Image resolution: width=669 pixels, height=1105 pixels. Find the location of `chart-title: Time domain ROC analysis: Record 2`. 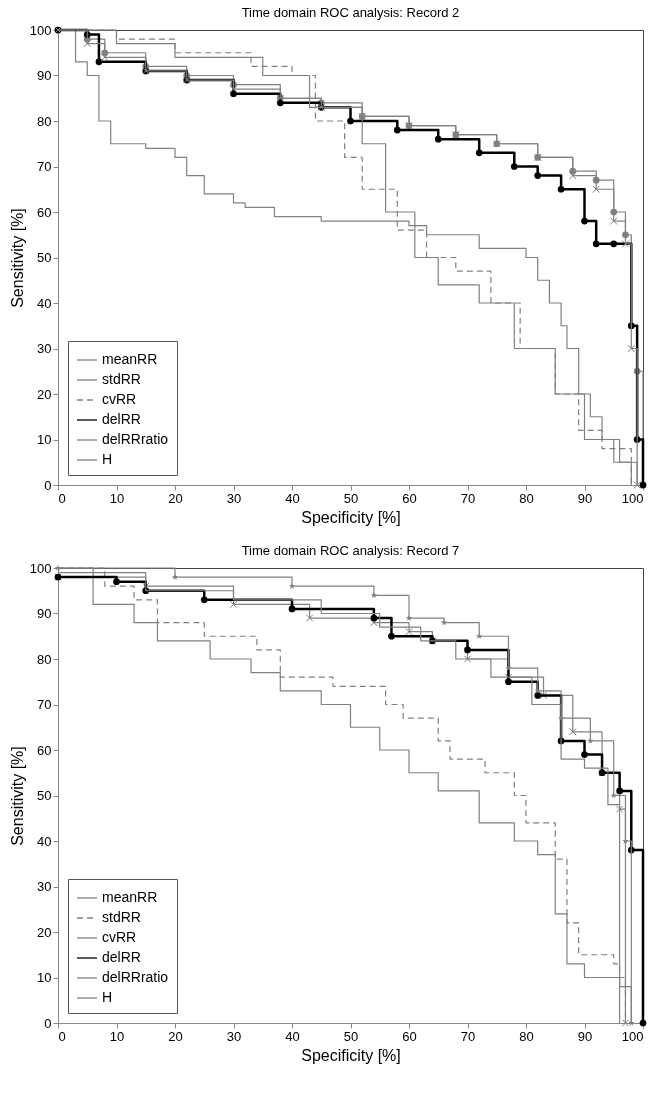

chart-title: Time domain ROC analysis: Record 2 is located at coordinates (350, 12).